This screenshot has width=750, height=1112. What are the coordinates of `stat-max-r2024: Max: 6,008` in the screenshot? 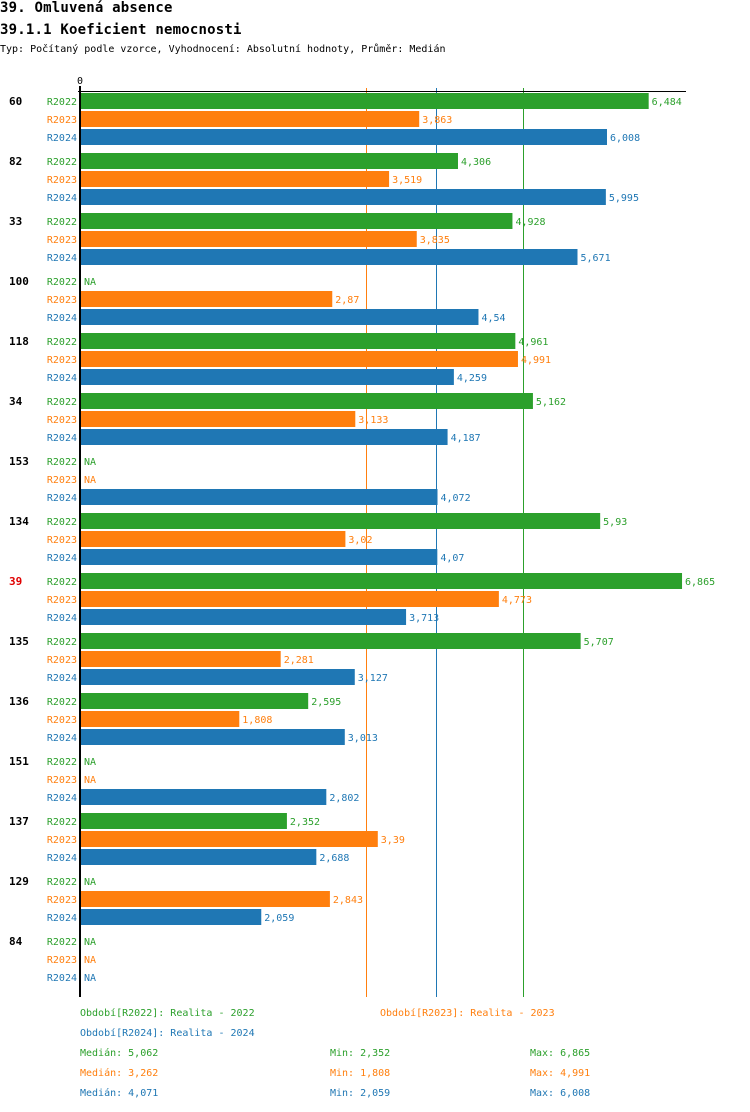 It's located at (560, 1093).